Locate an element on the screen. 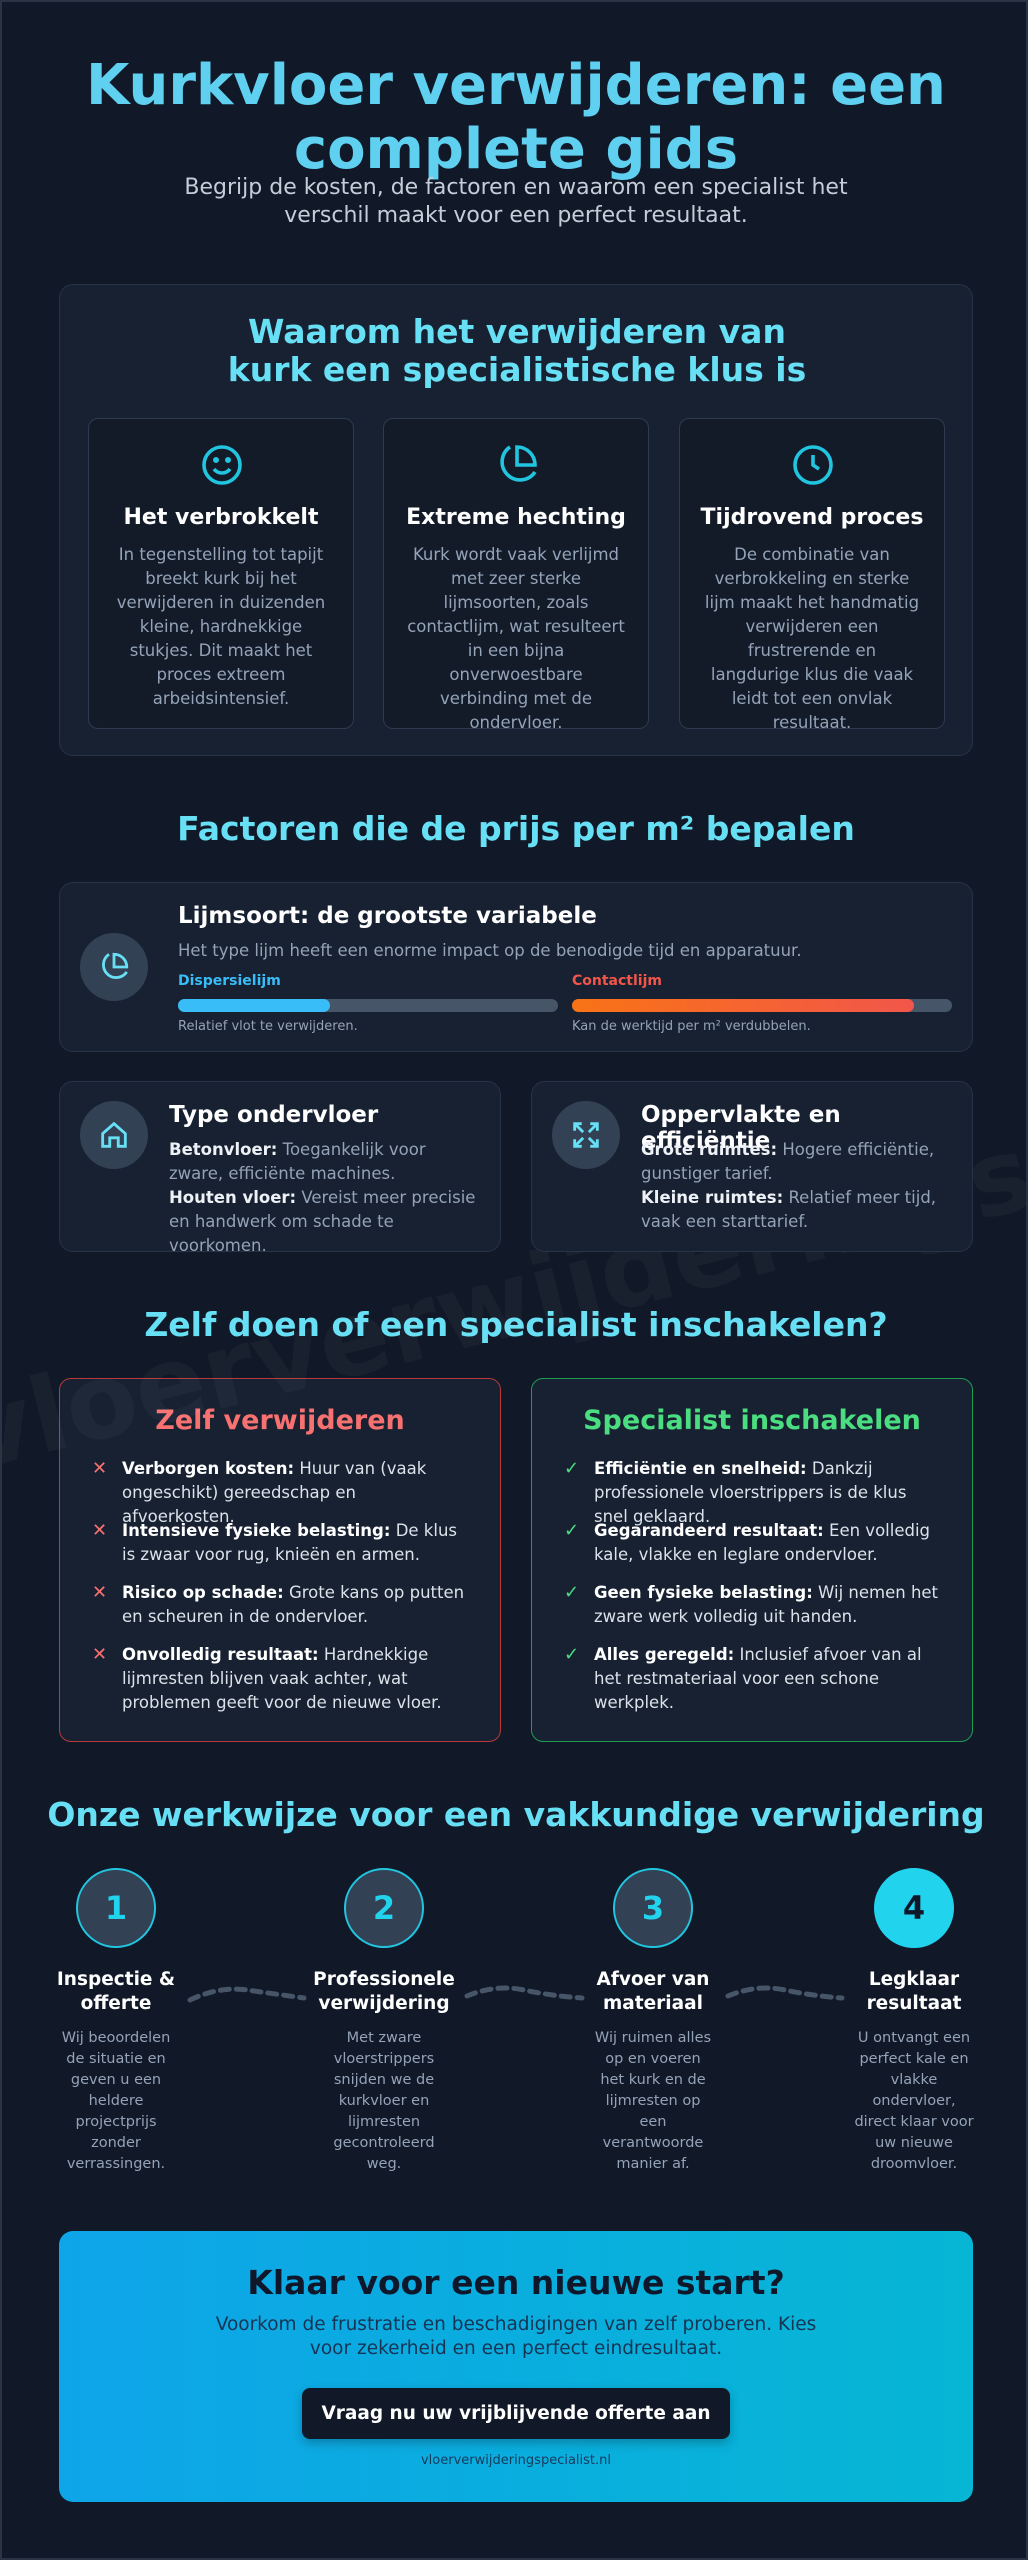  diy-title: Zelf verwijderen is located at coordinates (280, 1420).